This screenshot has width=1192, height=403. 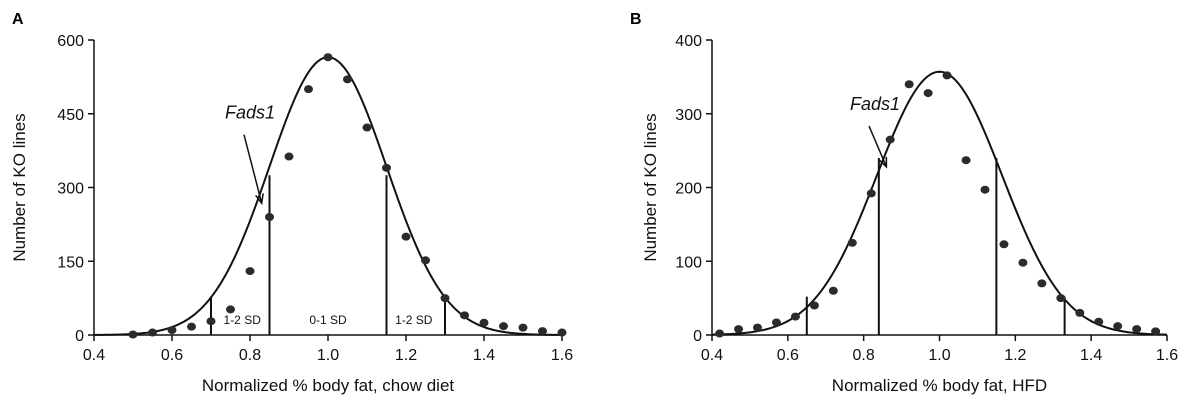 I want to click on y-tick-label: 400, so click(x=688, y=41).